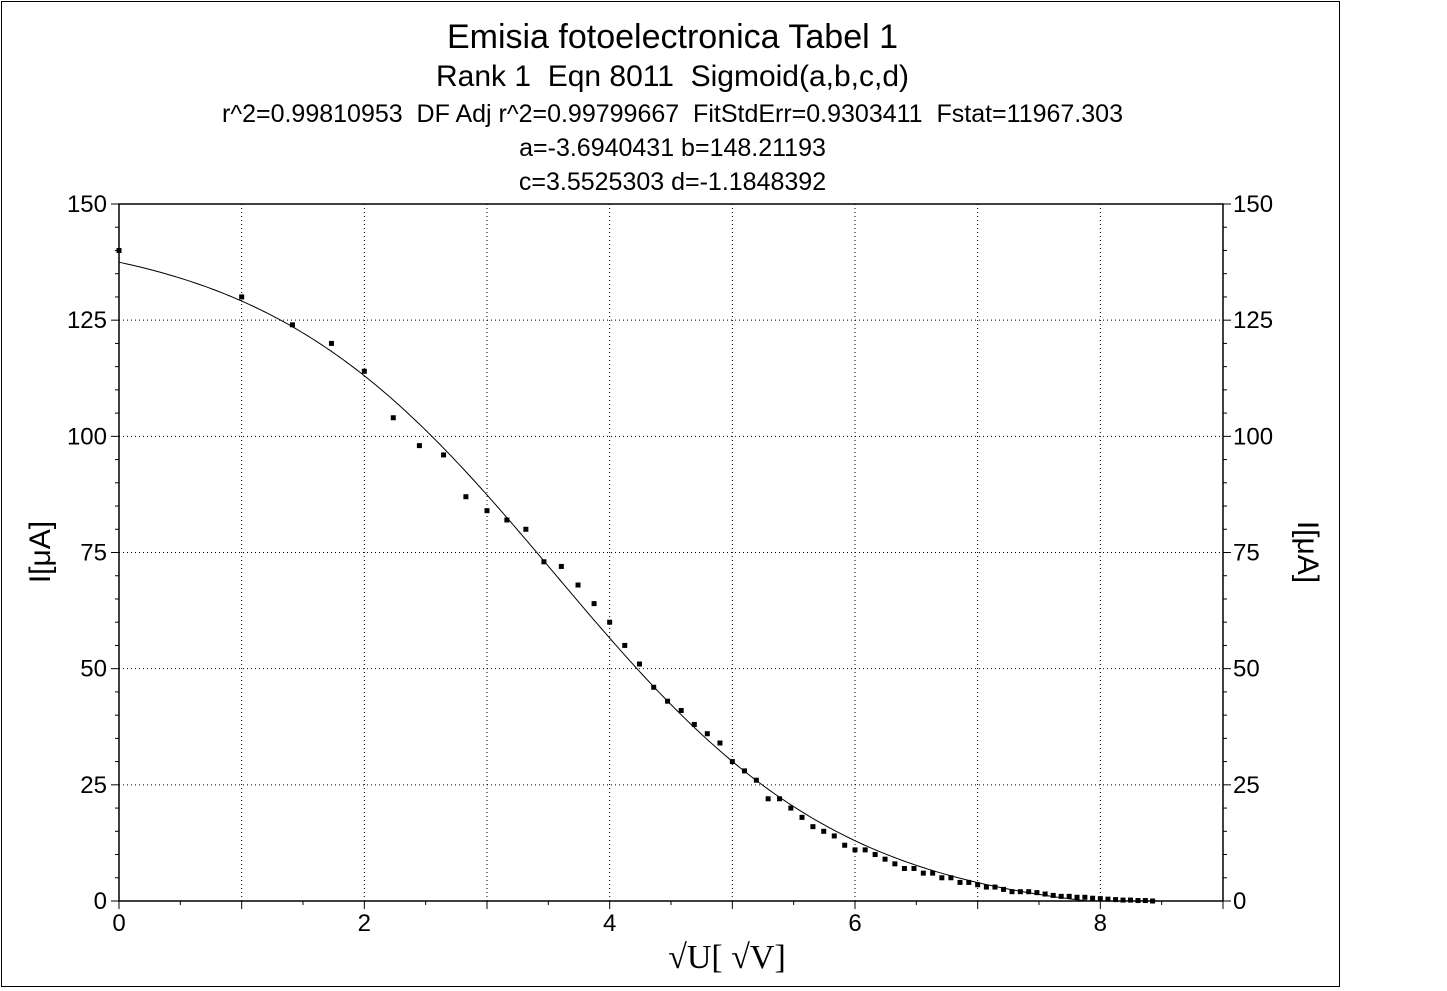 The image size is (1447, 991). I want to click on y-tick-label-right: 75, so click(1246, 553).